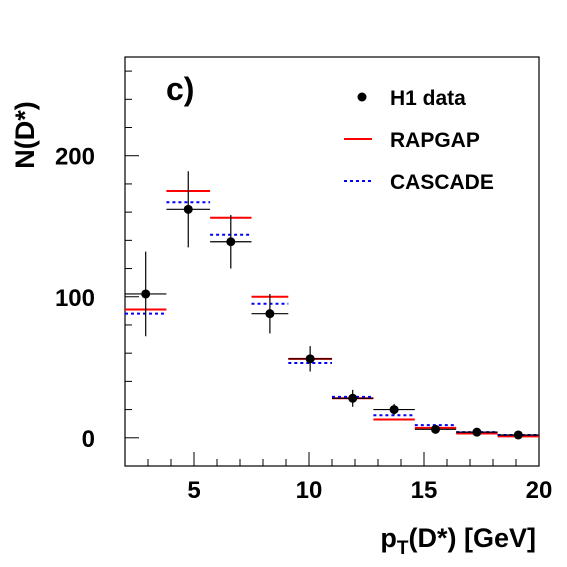 Image resolution: width=567 pixels, height=567 pixels. I want to click on x-tick-label: 15, so click(424, 490).